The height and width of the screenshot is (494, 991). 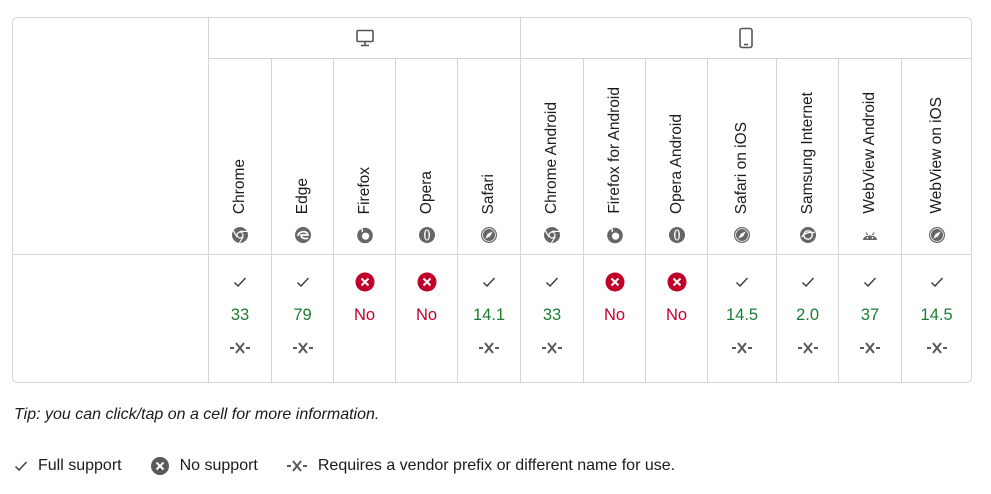 I want to click on version-label: 14.1, so click(x=489, y=315).